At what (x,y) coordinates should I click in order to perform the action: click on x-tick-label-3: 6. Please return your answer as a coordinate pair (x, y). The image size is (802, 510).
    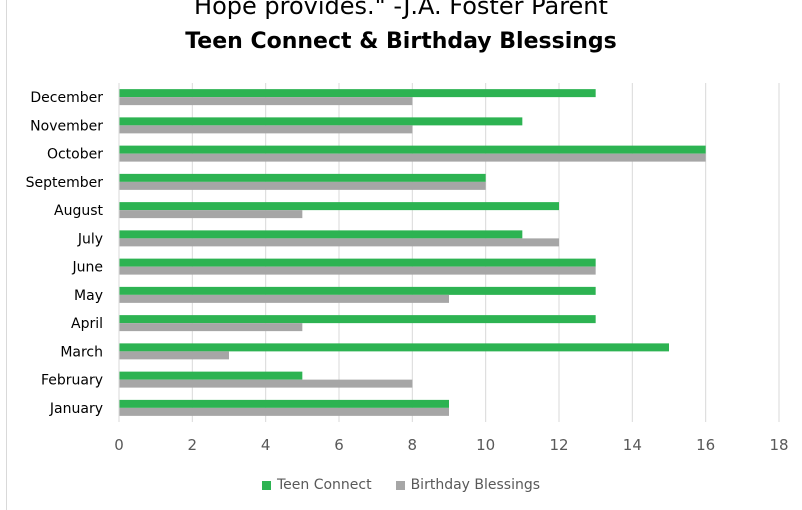
    Looking at the image, I should click on (339, 445).